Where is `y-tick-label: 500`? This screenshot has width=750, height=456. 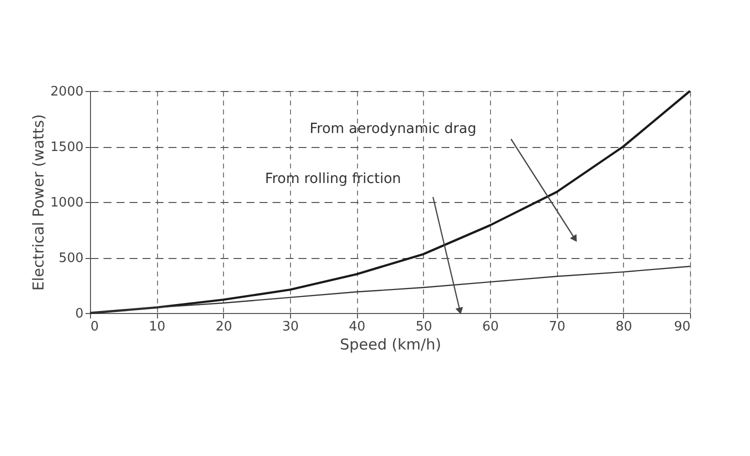
y-tick-label: 500 is located at coordinates (71, 258).